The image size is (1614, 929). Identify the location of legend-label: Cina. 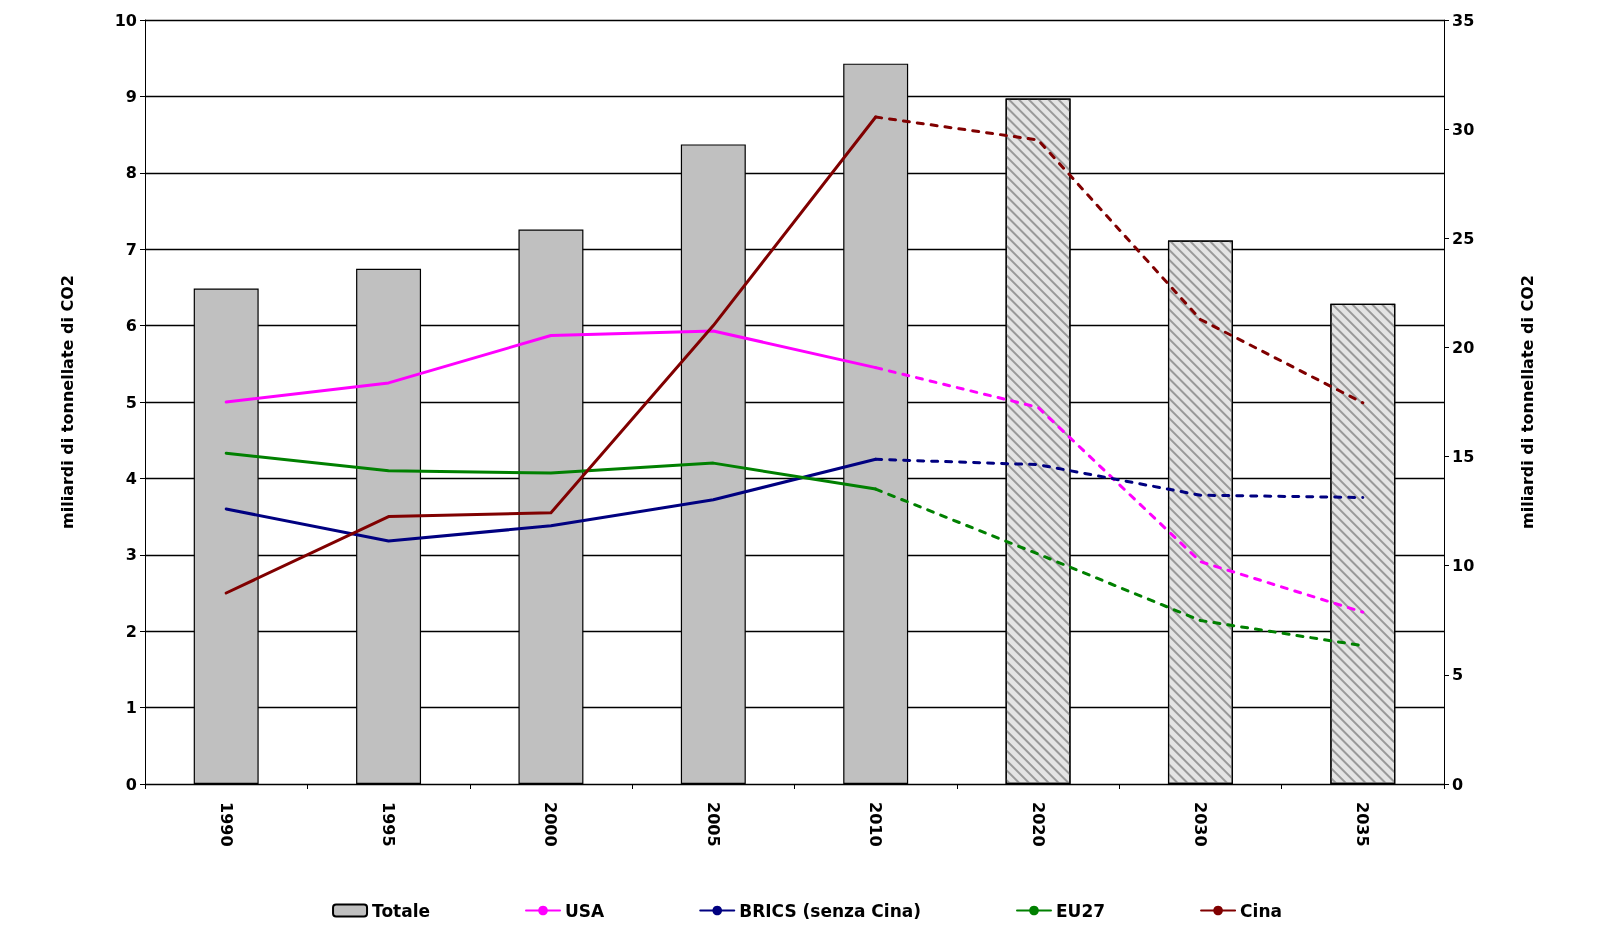
(1261, 910).